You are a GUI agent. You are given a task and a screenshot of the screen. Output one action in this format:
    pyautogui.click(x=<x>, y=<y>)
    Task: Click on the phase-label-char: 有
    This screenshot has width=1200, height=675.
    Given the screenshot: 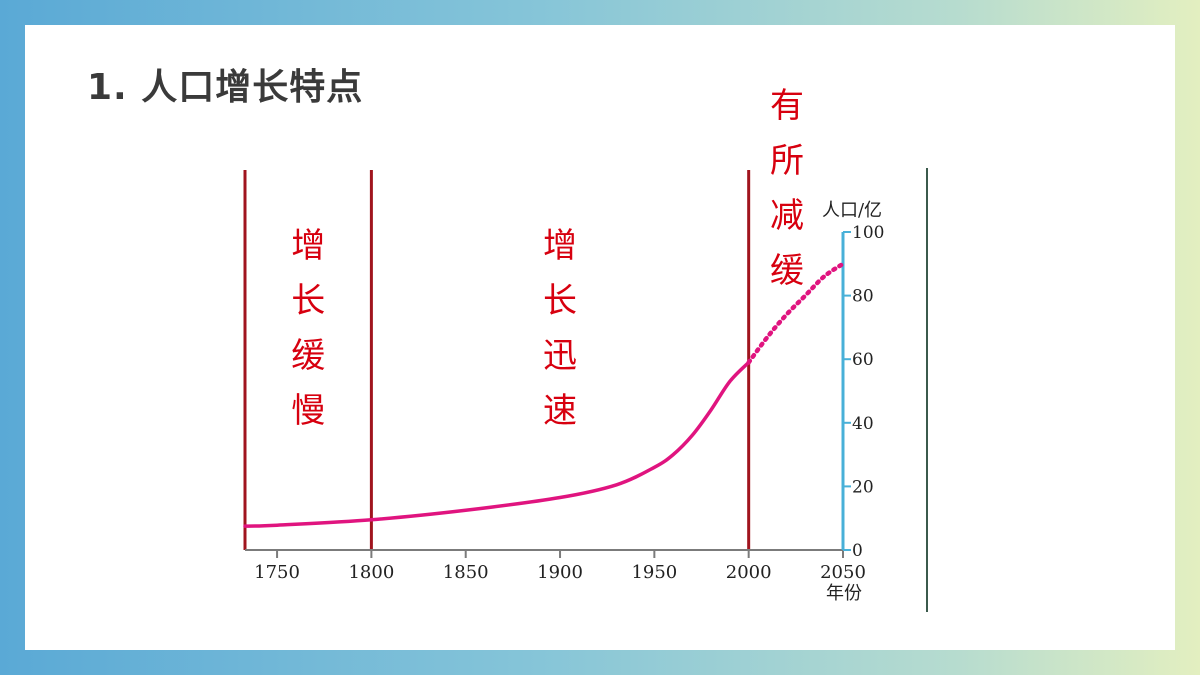 What is the action you would take?
    pyautogui.click(x=787, y=106)
    